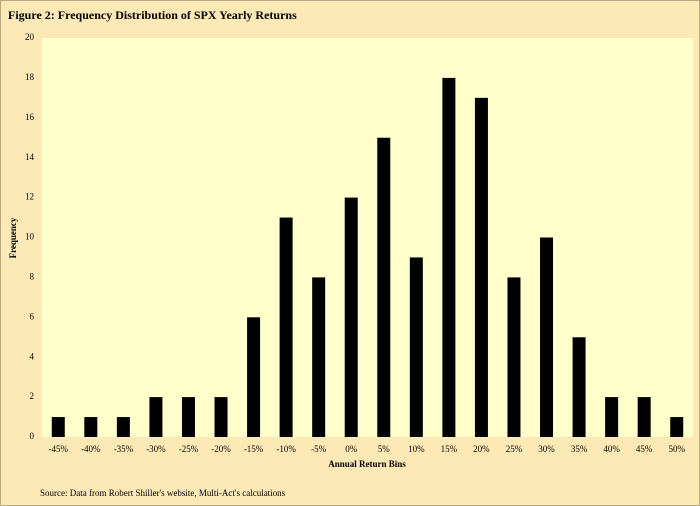  What do you see at coordinates (32, 276) in the screenshot?
I see `y-tick-label: 8` at bounding box center [32, 276].